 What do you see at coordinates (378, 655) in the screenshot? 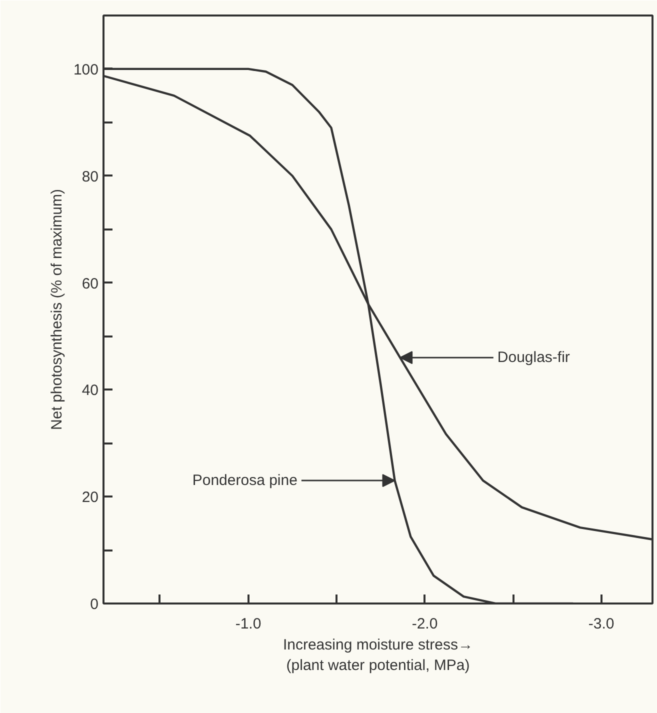
I see `x-axis-title: Increasing moisture stress→ (plant water potential, MPa)` at bounding box center [378, 655].